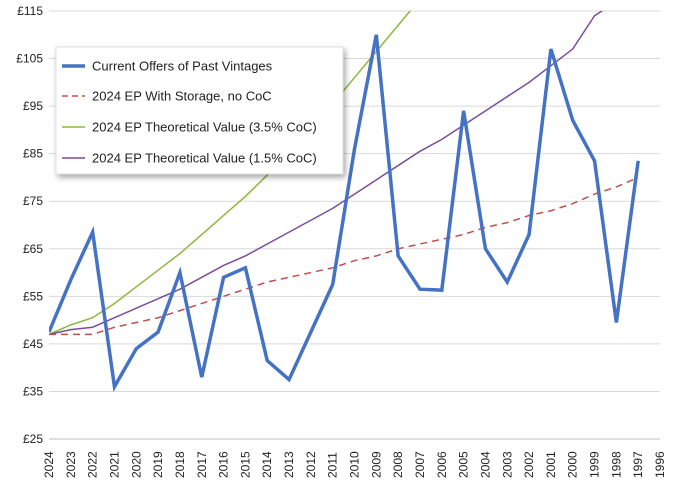 This screenshot has height=488, width=674. What do you see at coordinates (202, 464) in the screenshot?
I see `x-tick-label: 2017` at bounding box center [202, 464].